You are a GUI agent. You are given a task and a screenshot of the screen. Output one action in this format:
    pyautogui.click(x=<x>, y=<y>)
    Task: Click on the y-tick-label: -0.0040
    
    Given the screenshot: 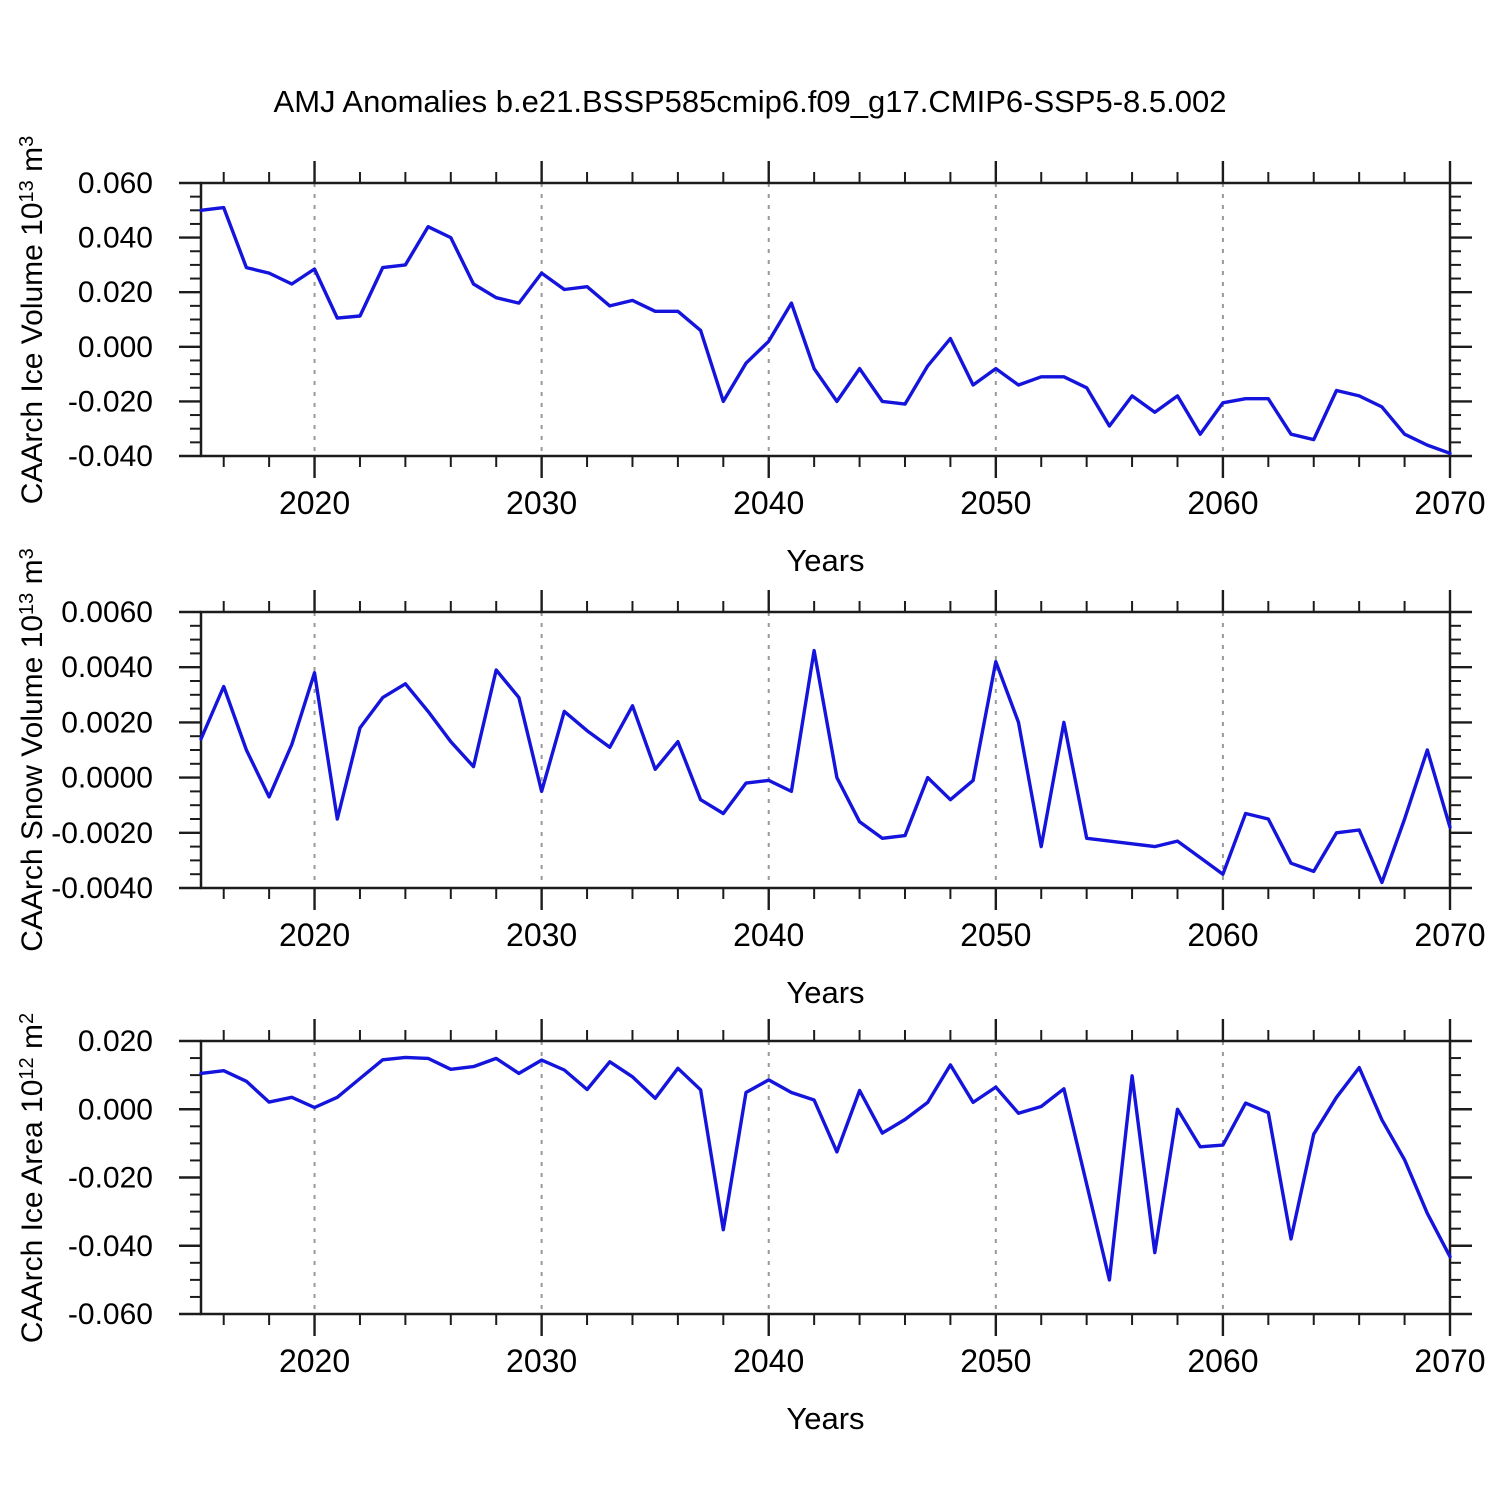 What is the action you would take?
    pyautogui.click(x=102, y=888)
    